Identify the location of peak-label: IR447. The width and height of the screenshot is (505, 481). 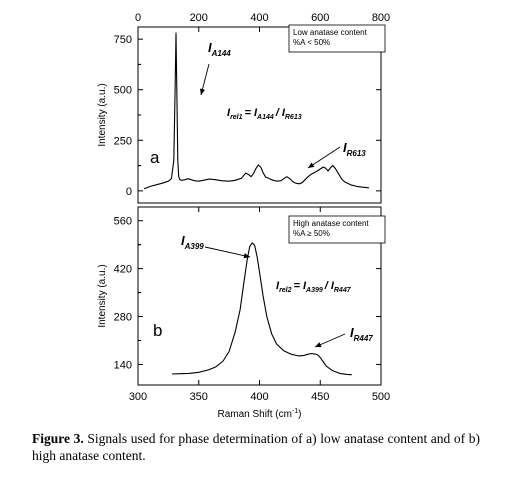
(361, 334).